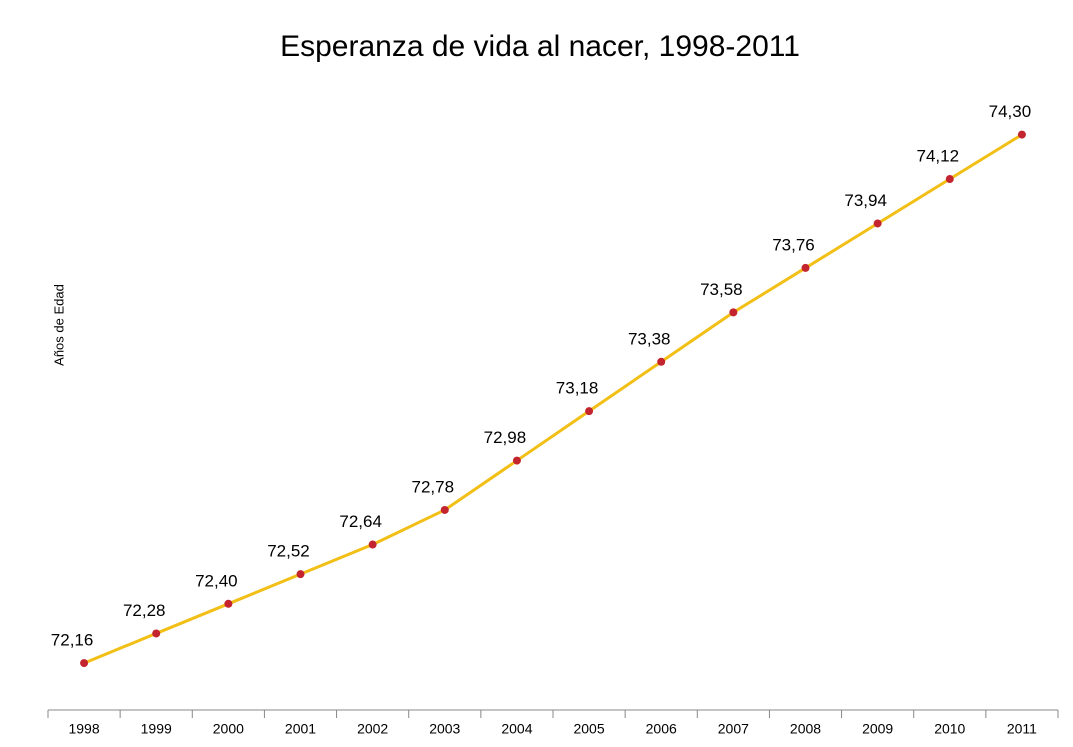  I want to click on data-label: 72,28, so click(144, 610).